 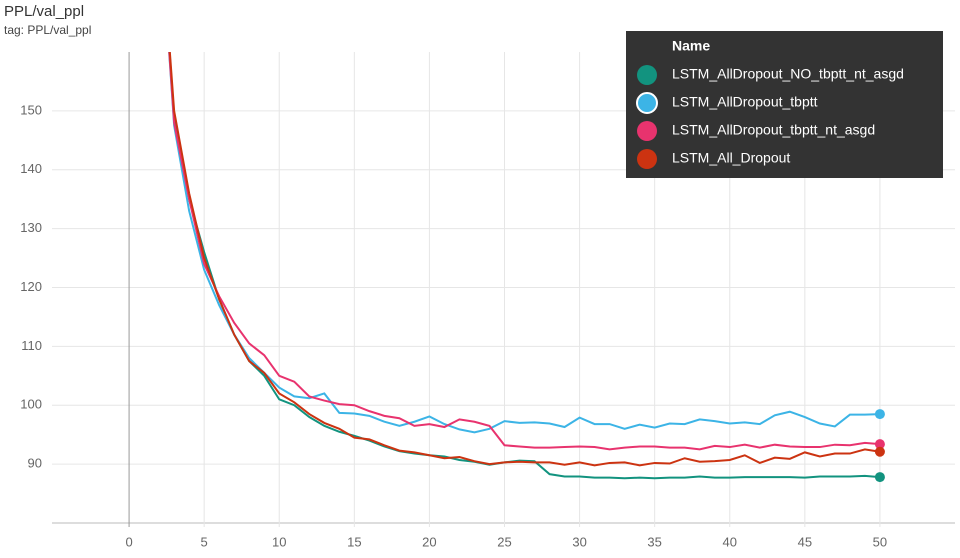 What do you see at coordinates (31, 168) in the screenshot?
I see `y-tick-label: 140` at bounding box center [31, 168].